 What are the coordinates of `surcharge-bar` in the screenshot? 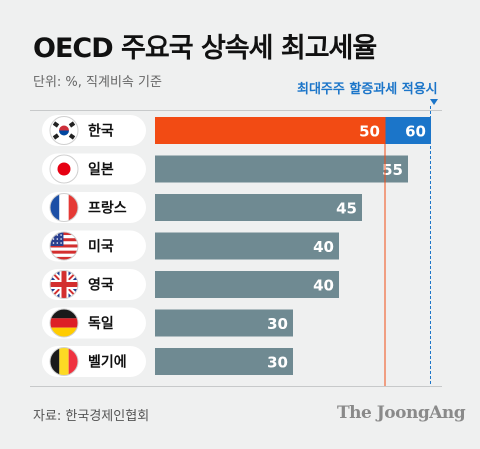 It's located at (408, 130).